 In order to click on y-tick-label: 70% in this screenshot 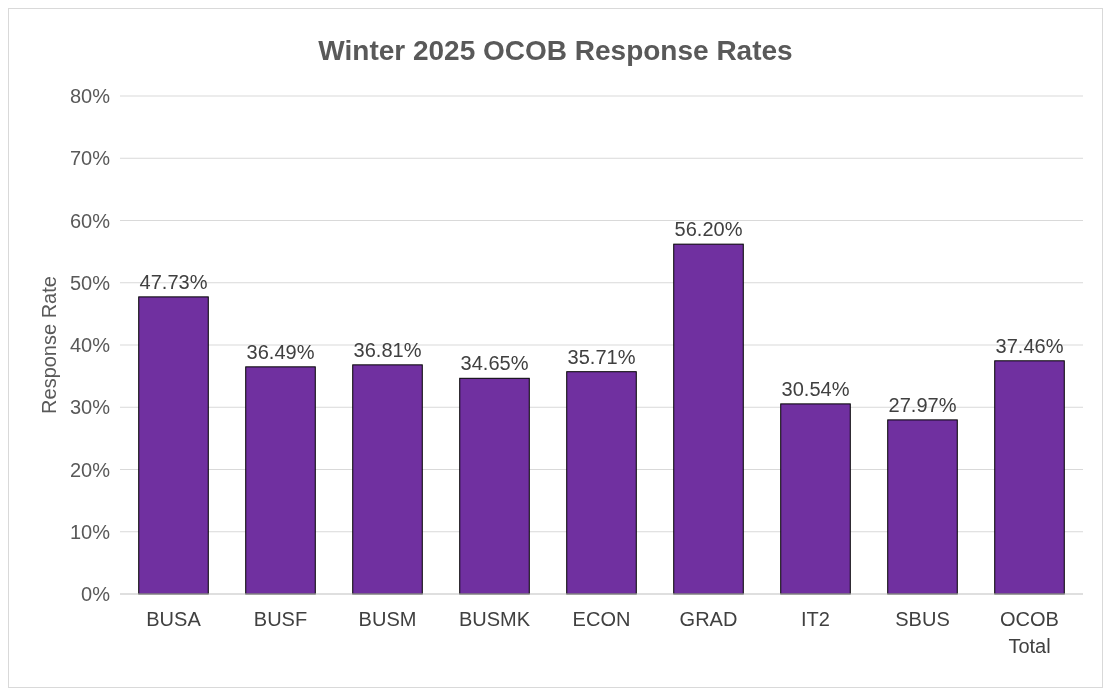, I will do `click(90, 158)`.